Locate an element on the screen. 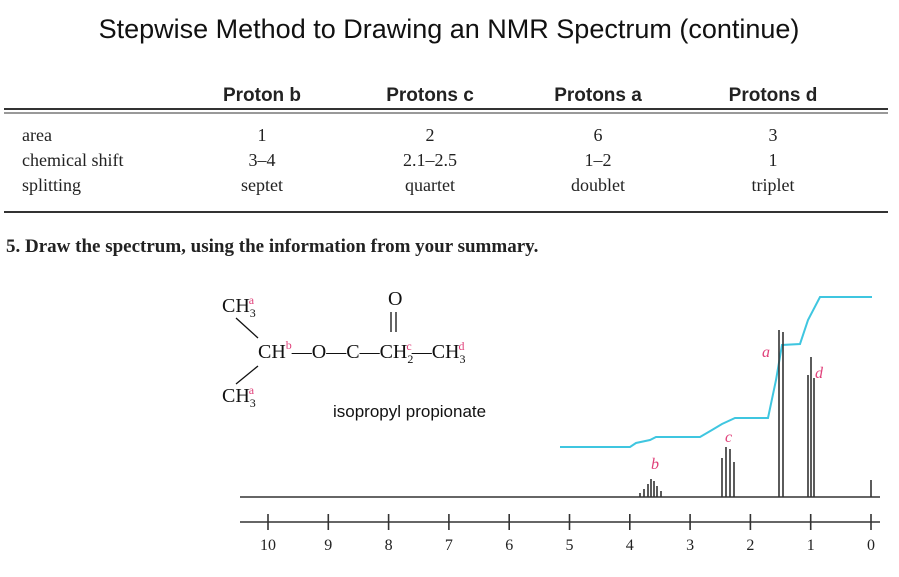 This screenshot has height=577, width=899. header: Protons a is located at coordinates (598, 95).